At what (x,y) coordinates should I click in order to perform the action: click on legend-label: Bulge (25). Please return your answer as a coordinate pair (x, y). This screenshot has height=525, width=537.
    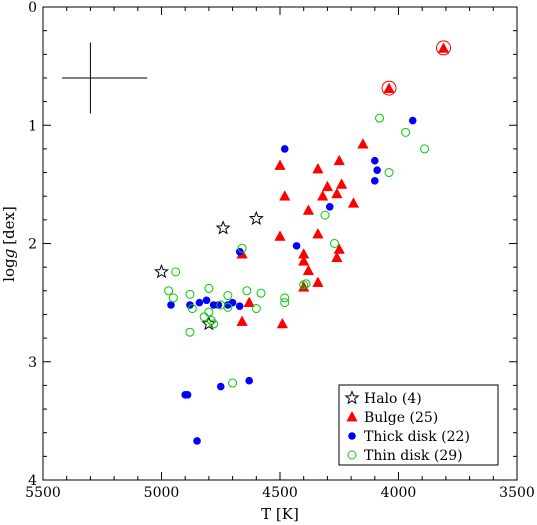
    Looking at the image, I should click on (401, 418).